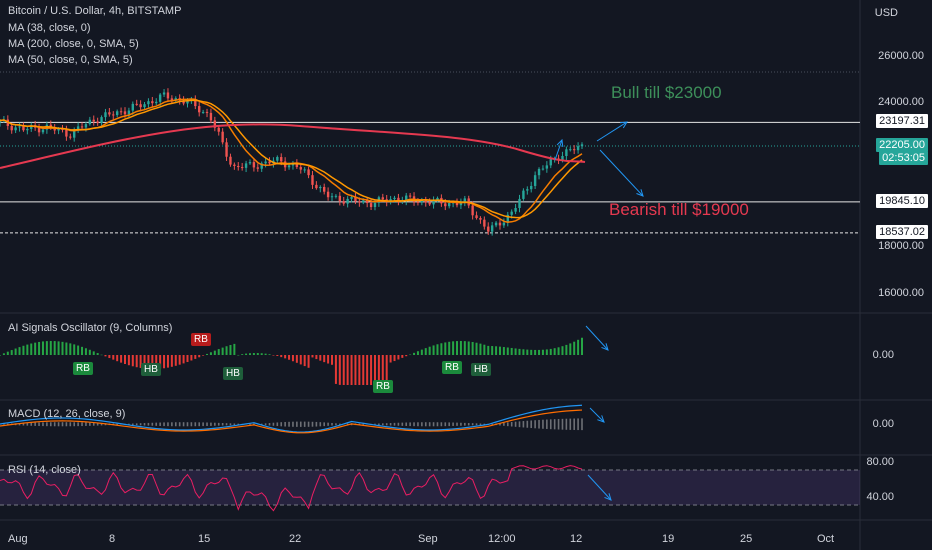 This screenshot has height=550, width=932. What do you see at coordinates (90, 328) in the screenshot?
I see `ai-oscillator-title: AI Signals Oscillator (9, Columns)` at bounding box center [90, 328].